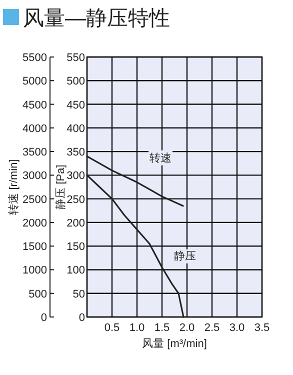  I want to click on y-tick-label: 300, so click(75, 176).